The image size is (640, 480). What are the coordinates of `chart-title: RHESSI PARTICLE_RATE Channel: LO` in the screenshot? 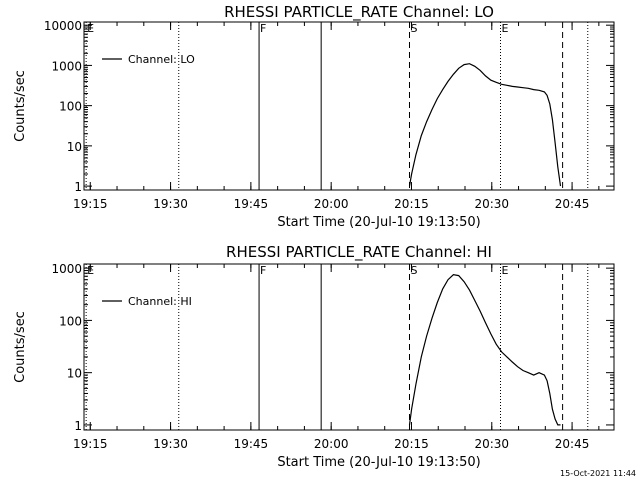 It's located at (359, 12).